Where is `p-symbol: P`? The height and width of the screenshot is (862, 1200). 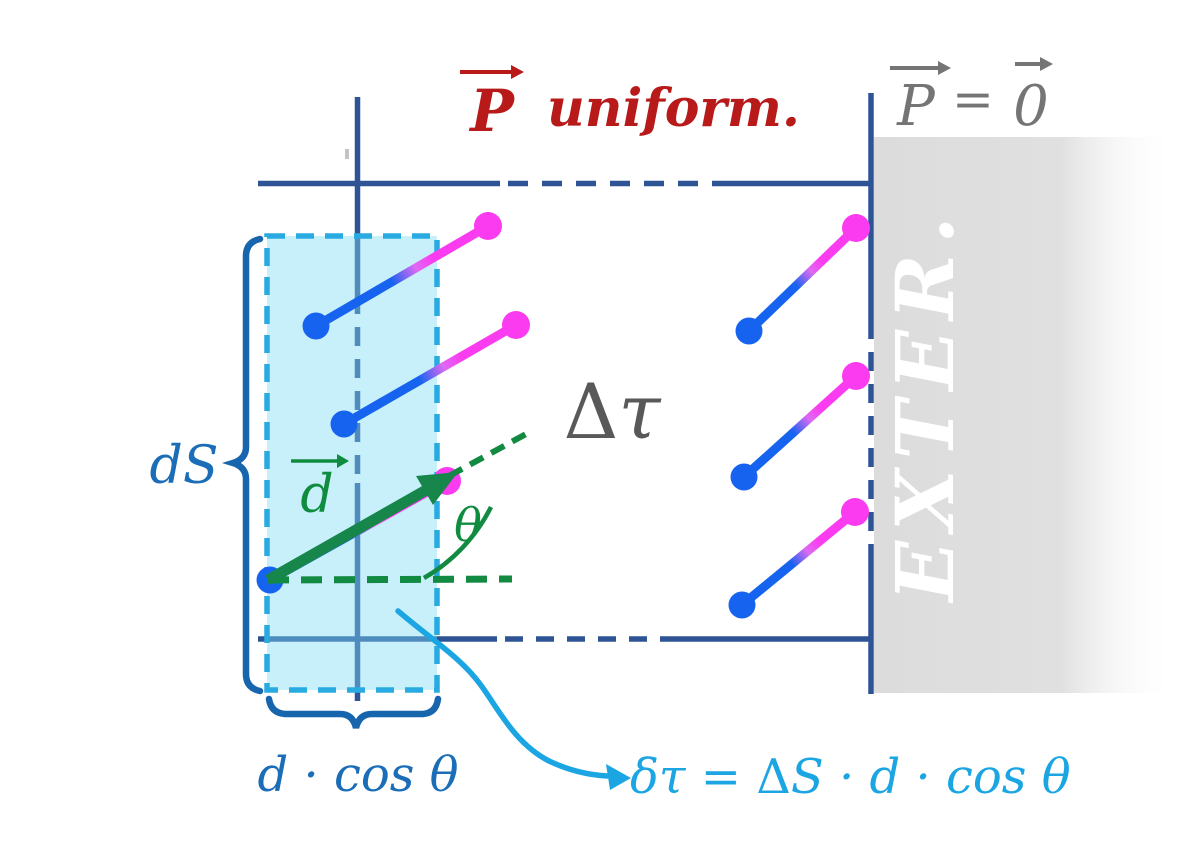 p-symbol: P is located at coordinates (491, 111).